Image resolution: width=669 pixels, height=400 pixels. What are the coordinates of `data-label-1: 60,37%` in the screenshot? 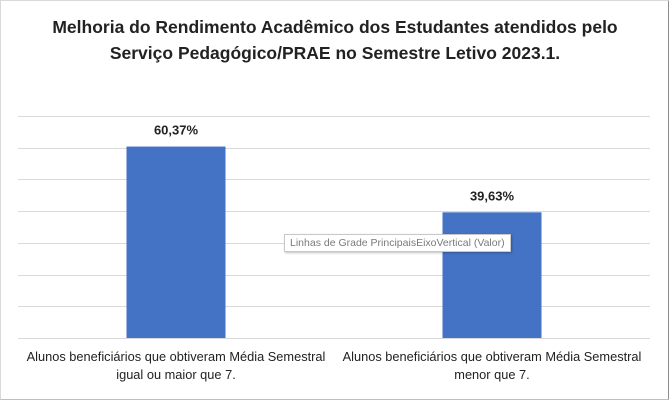 It's located at (176, 130).